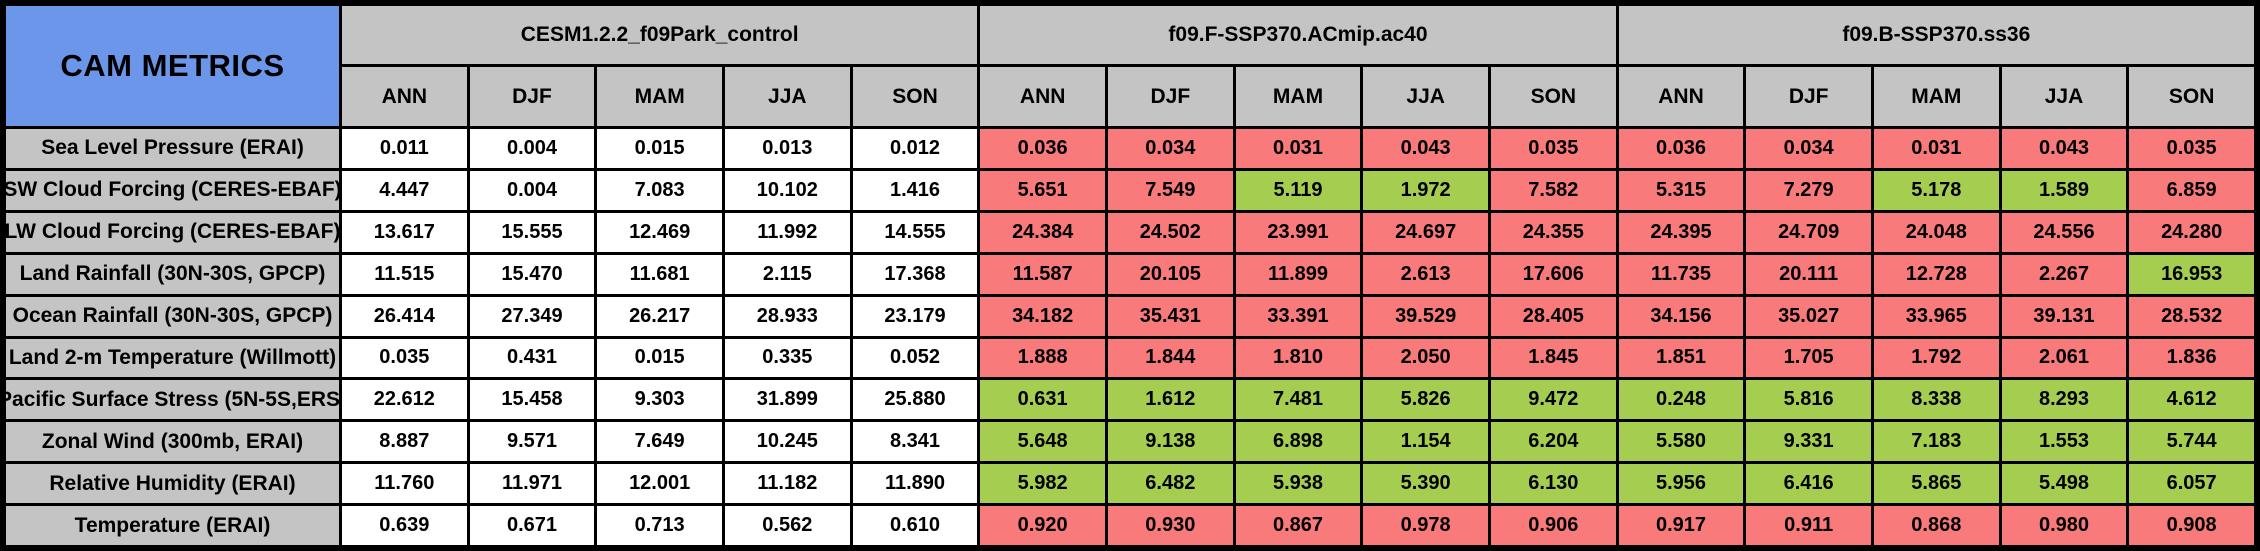 The image size is (2260, 551). I want to click on value-cell: 0.248, so click(1681, 400).